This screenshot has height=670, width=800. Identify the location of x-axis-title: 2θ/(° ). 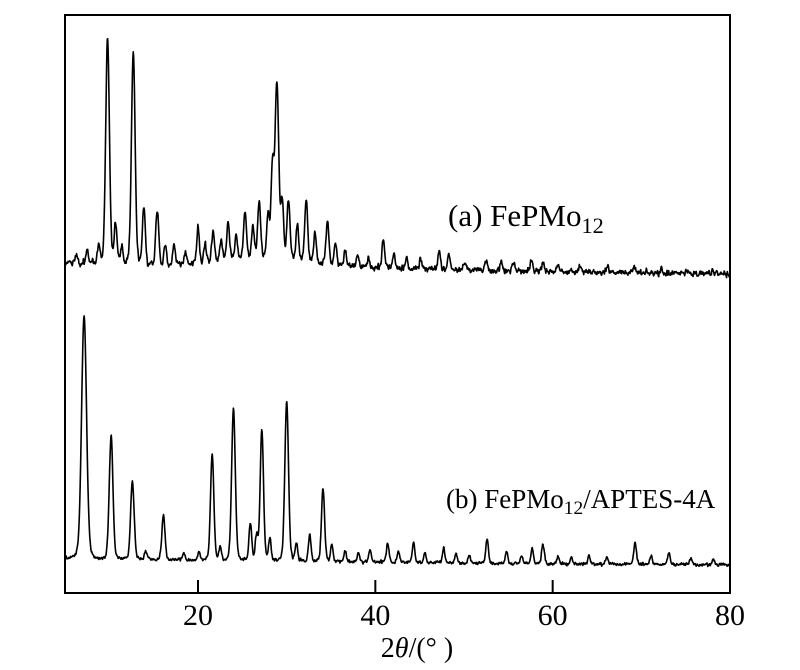
(417, 648).